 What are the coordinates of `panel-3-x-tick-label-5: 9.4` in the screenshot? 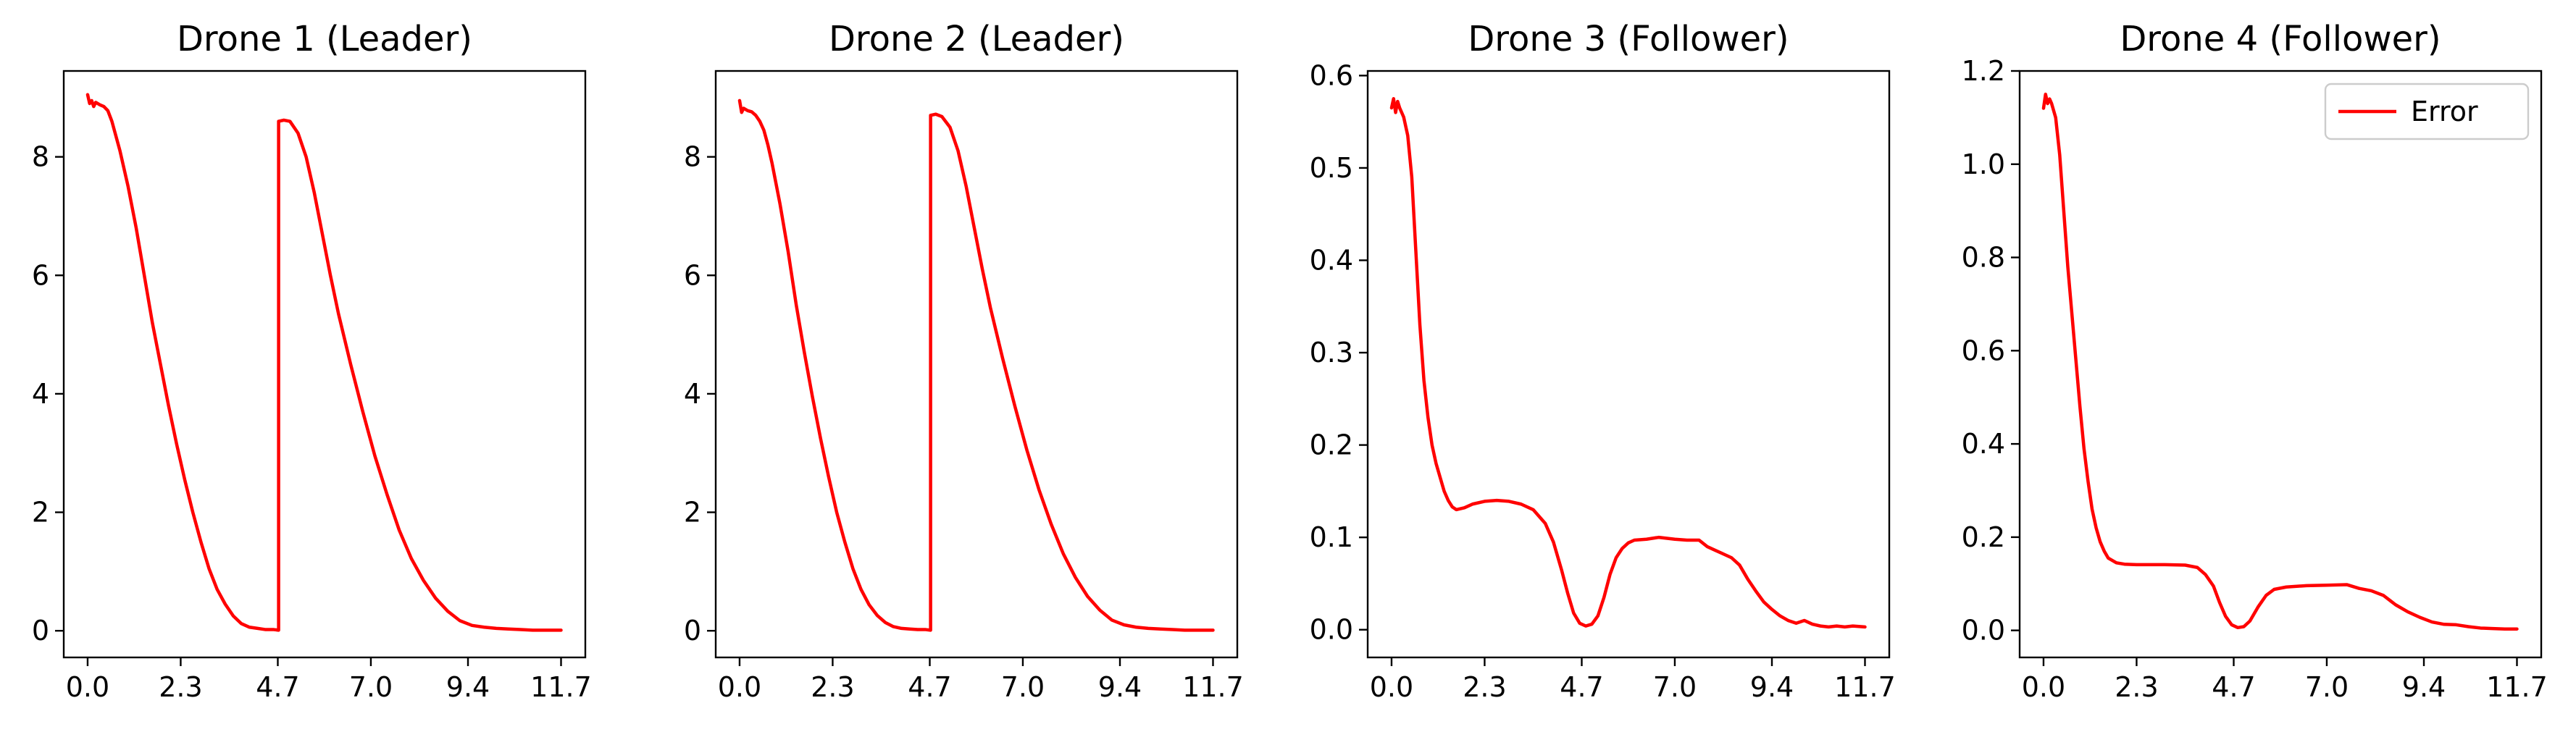 It's located at (1772, 687).